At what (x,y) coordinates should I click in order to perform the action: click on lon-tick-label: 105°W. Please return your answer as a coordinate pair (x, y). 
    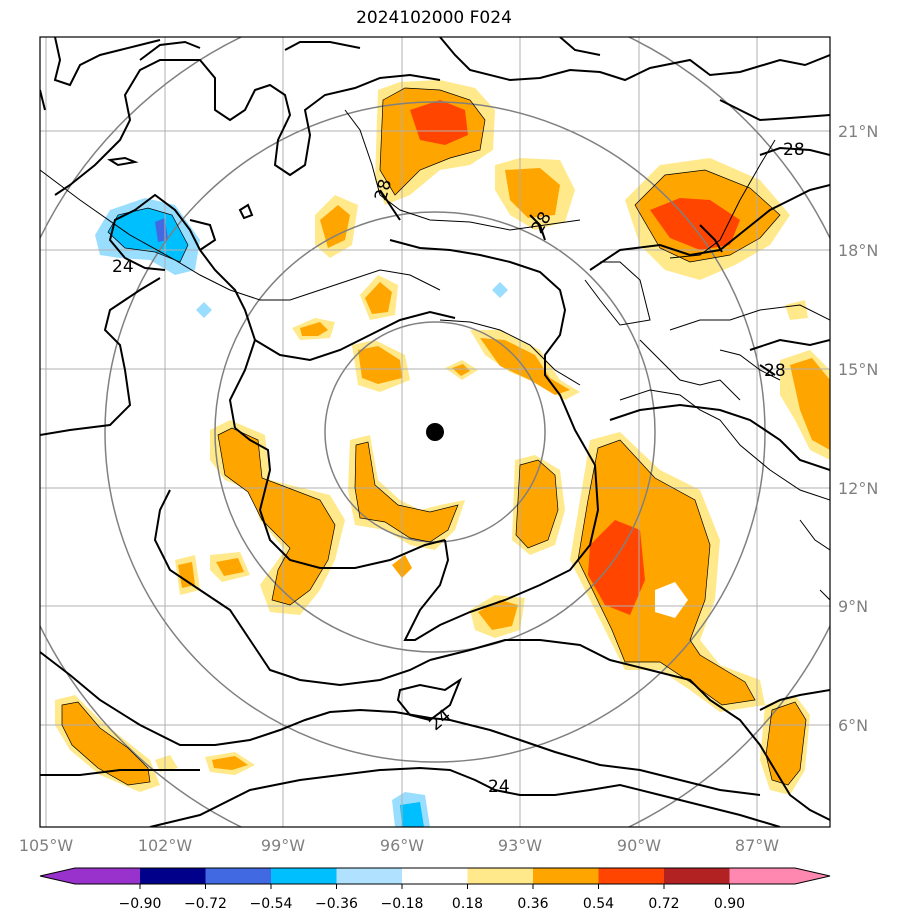
    Looking at the image, I should click on (46, 845).